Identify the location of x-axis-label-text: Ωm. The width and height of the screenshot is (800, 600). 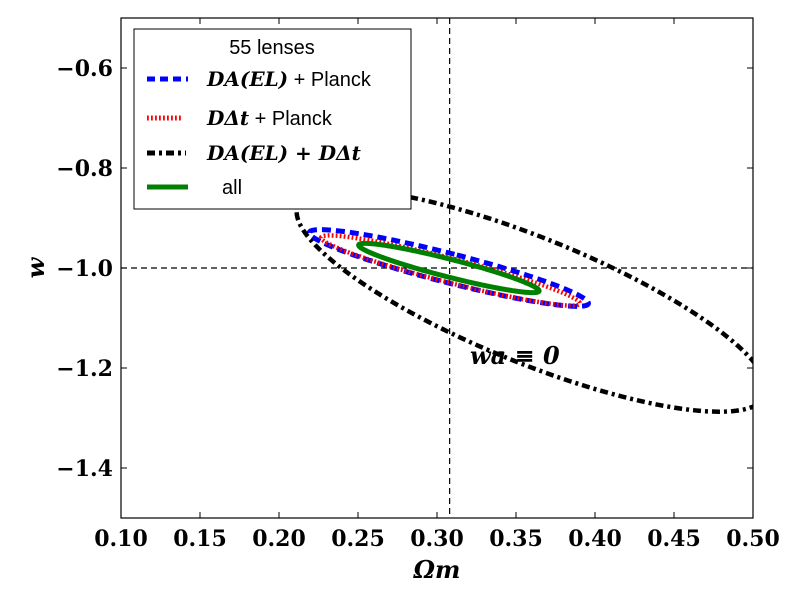
(437, 569).